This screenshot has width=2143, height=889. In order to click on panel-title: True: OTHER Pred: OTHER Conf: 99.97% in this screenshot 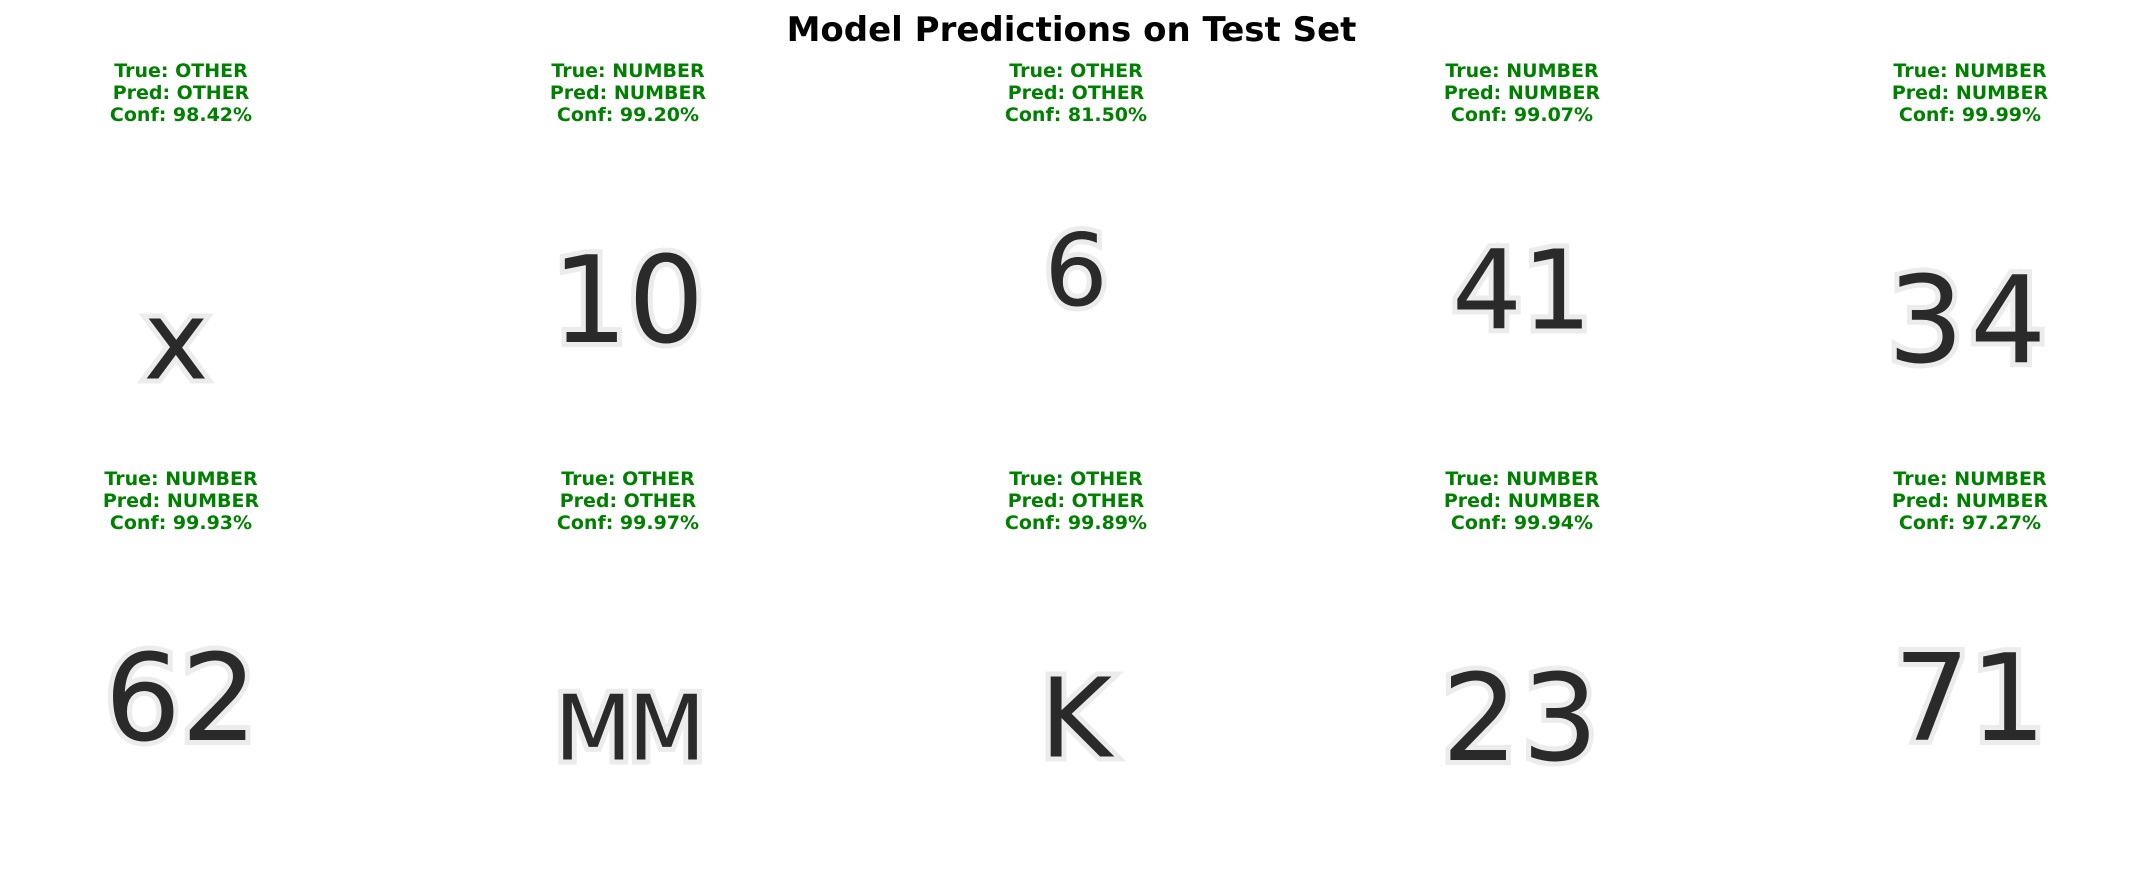, I will do `click(628, 501)`.